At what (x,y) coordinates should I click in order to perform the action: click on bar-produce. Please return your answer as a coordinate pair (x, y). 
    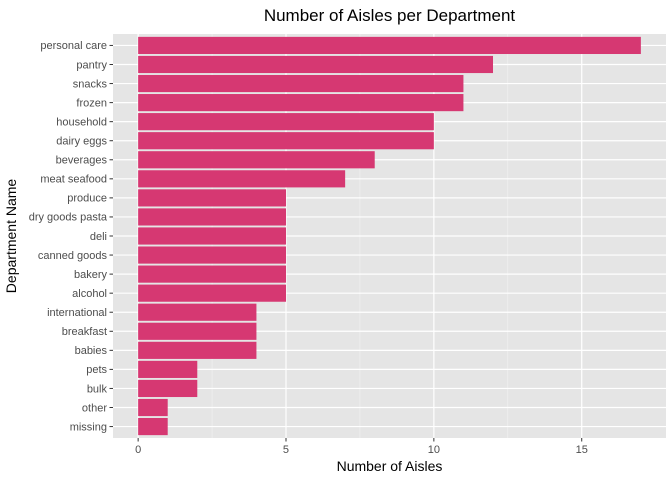
    Looking at the image, I should click on (212, 198).